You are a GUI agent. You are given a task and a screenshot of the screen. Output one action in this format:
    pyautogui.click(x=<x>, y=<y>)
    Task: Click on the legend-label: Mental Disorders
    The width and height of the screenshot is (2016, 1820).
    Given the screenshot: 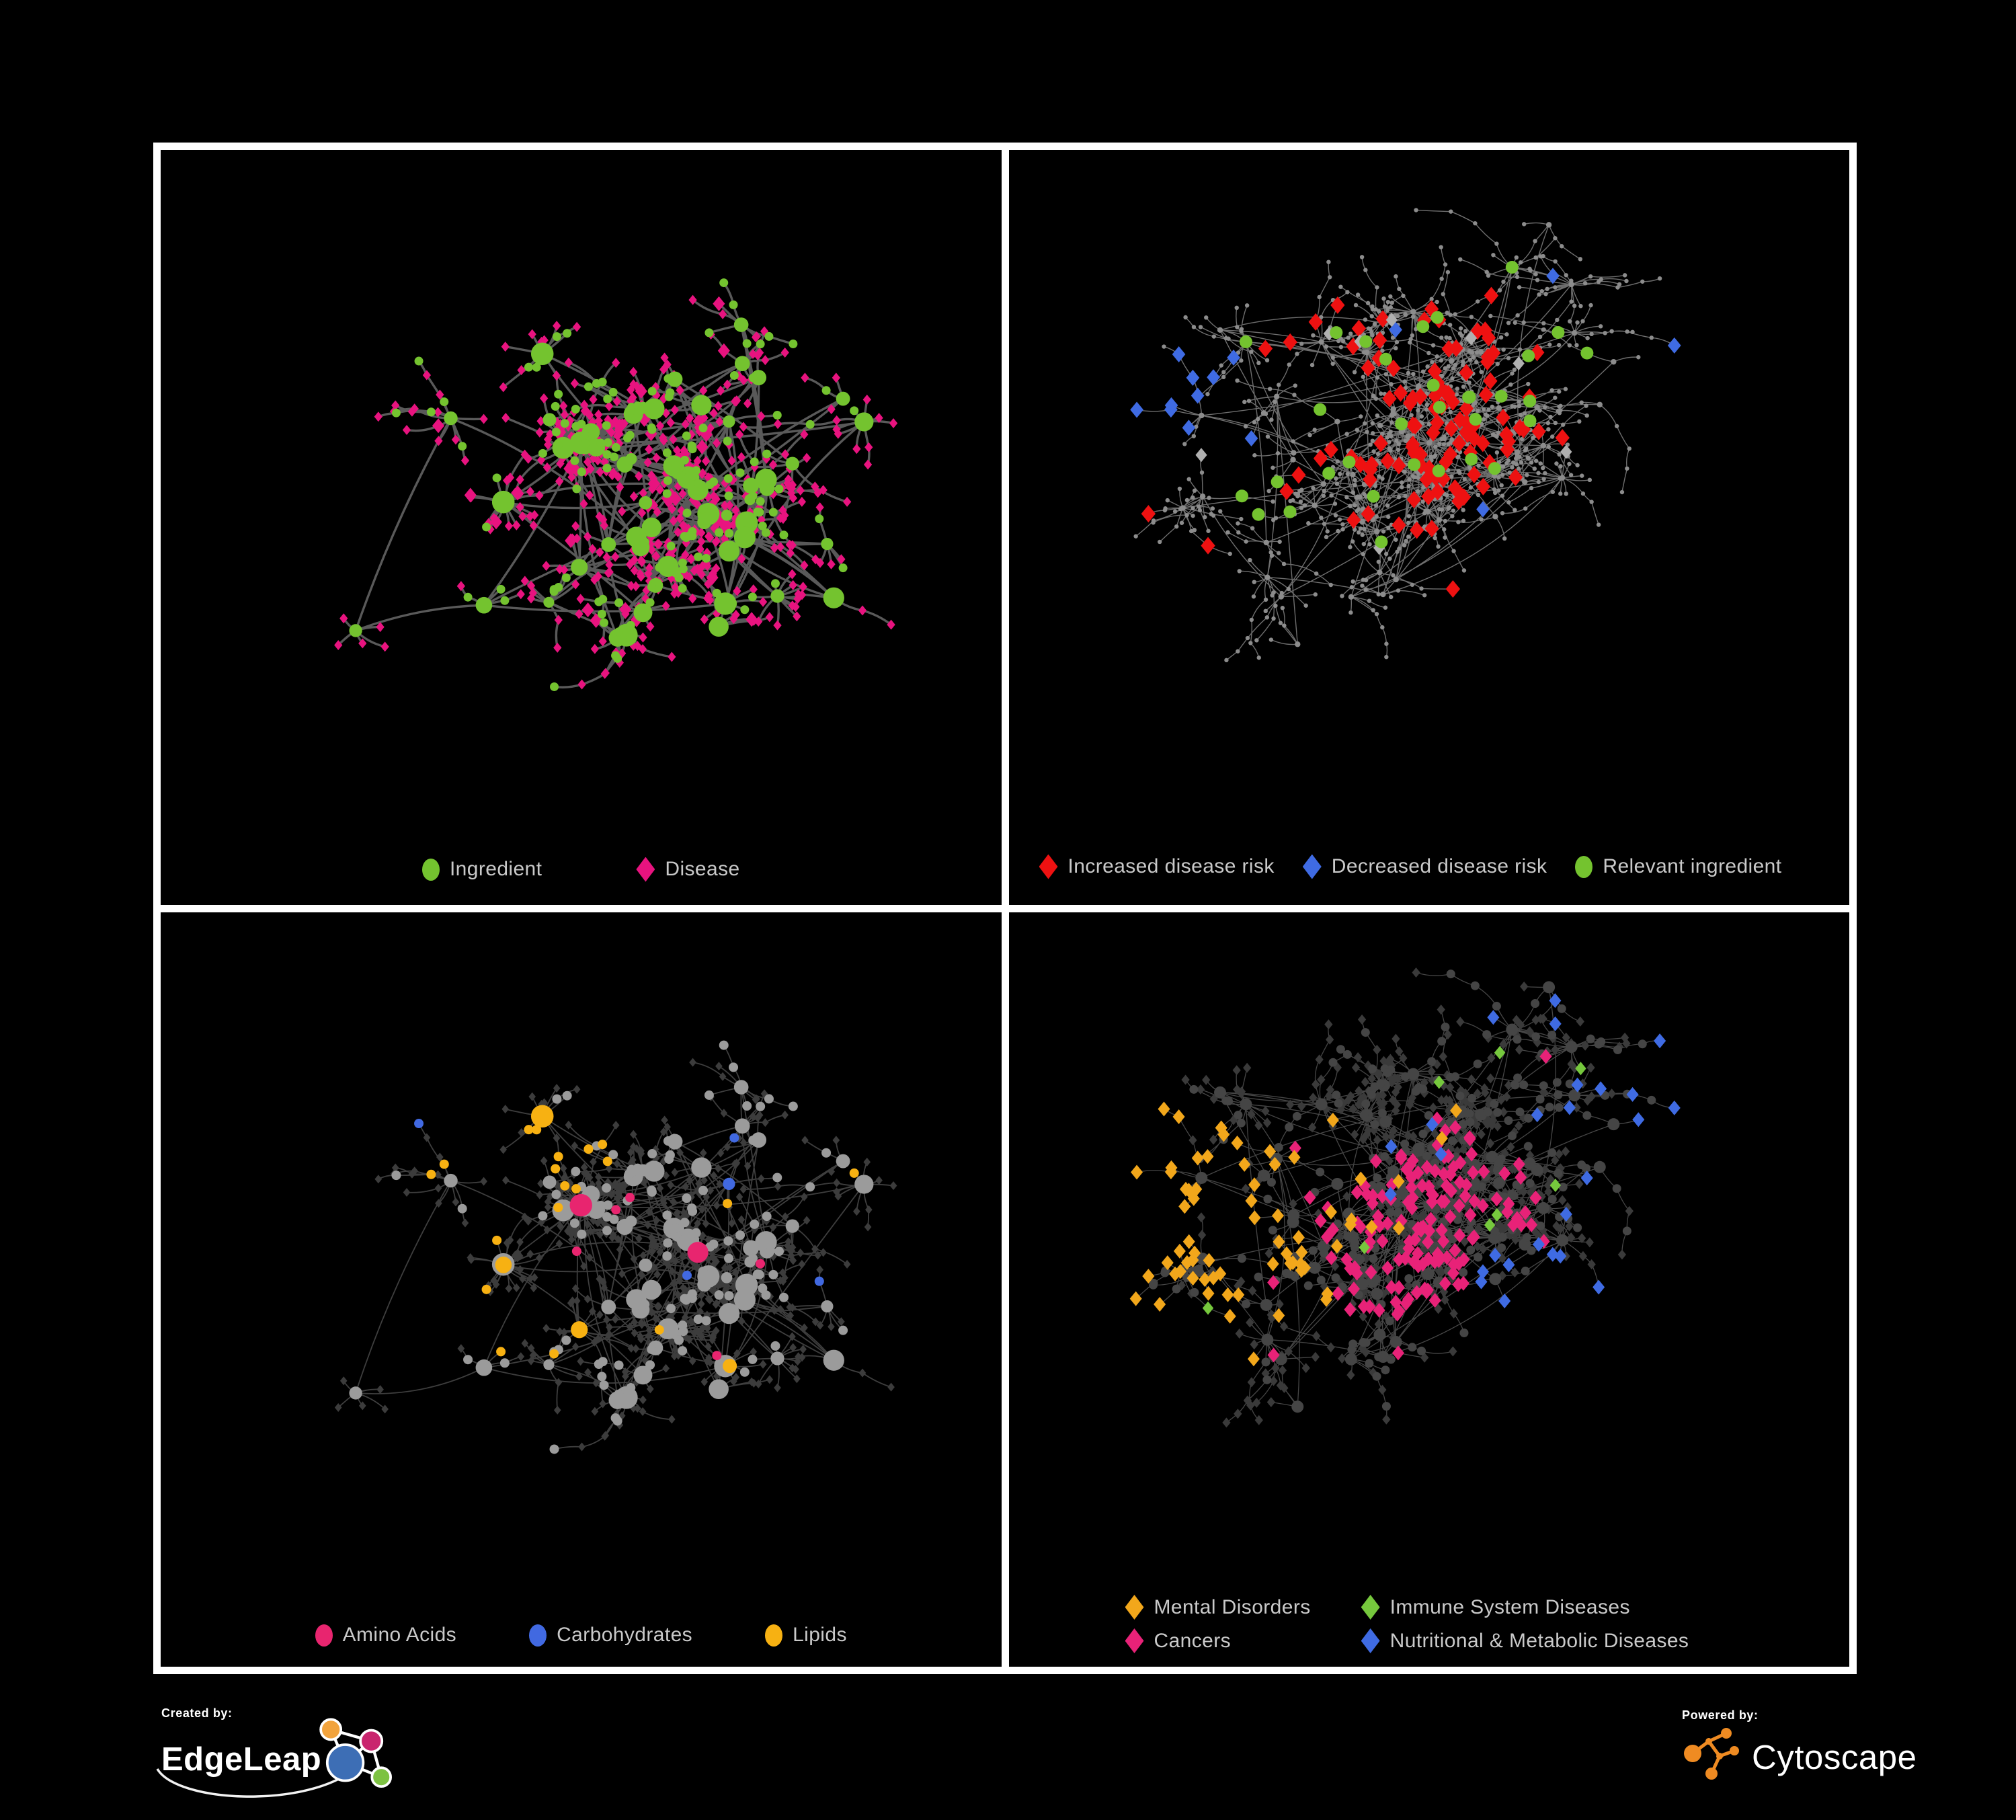 What is the action you would take?
    pyautogui.click(x=1232, y=1606)
    